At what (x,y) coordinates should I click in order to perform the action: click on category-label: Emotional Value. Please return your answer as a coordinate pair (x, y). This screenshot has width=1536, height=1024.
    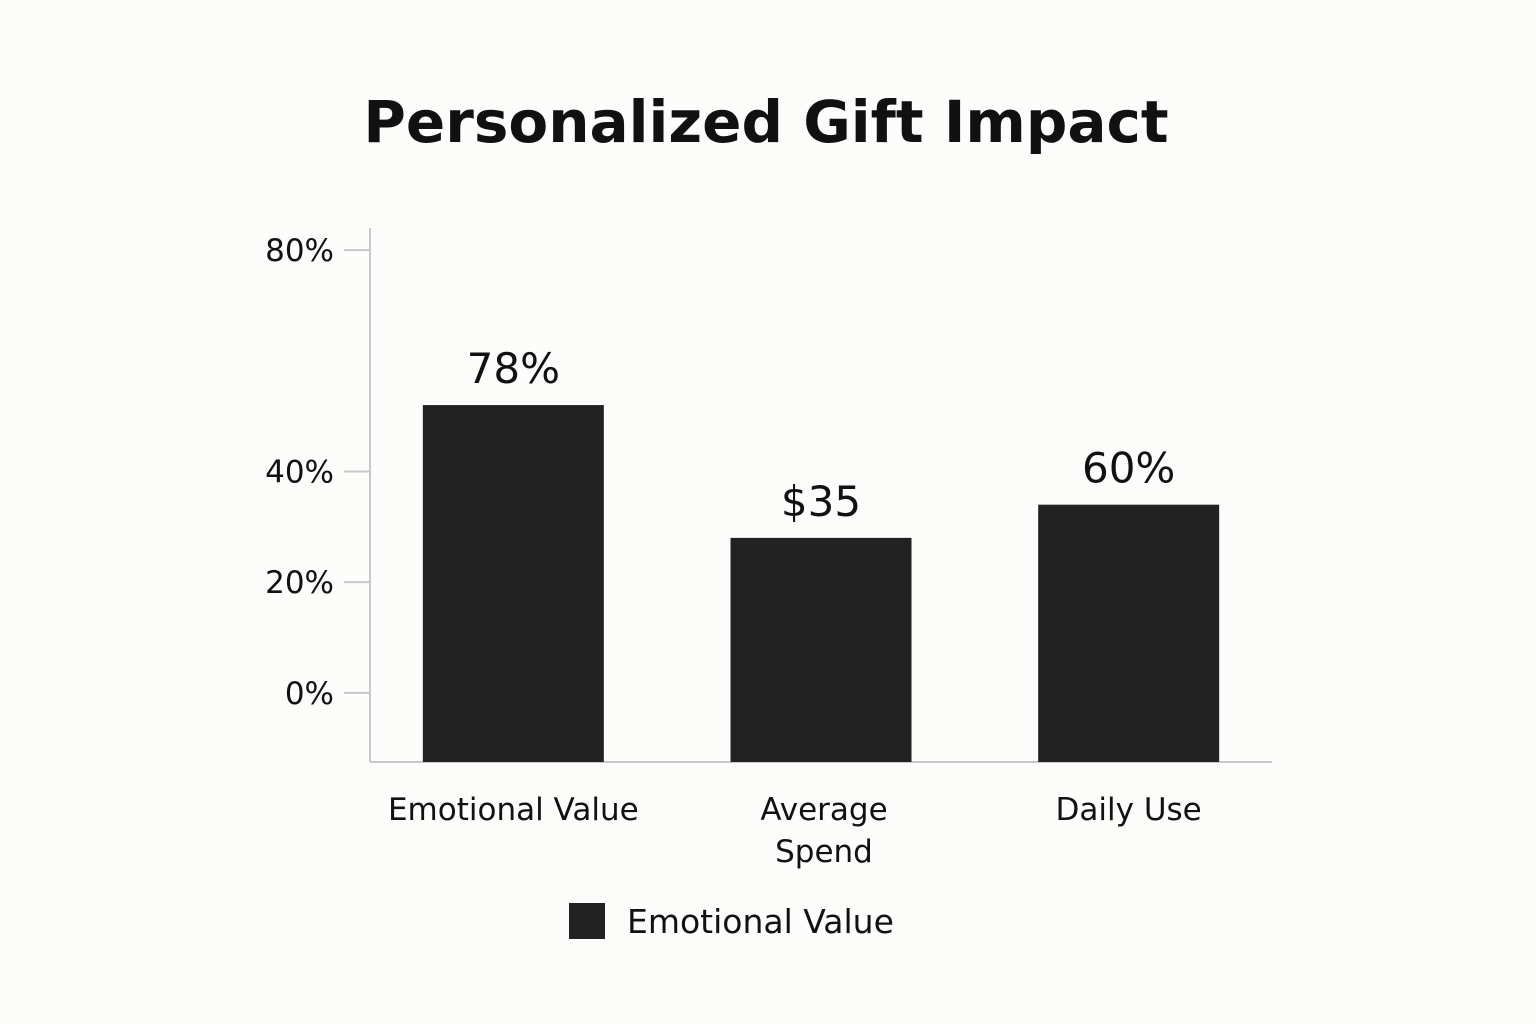
    Looking at the image, I should click on (513, 810).